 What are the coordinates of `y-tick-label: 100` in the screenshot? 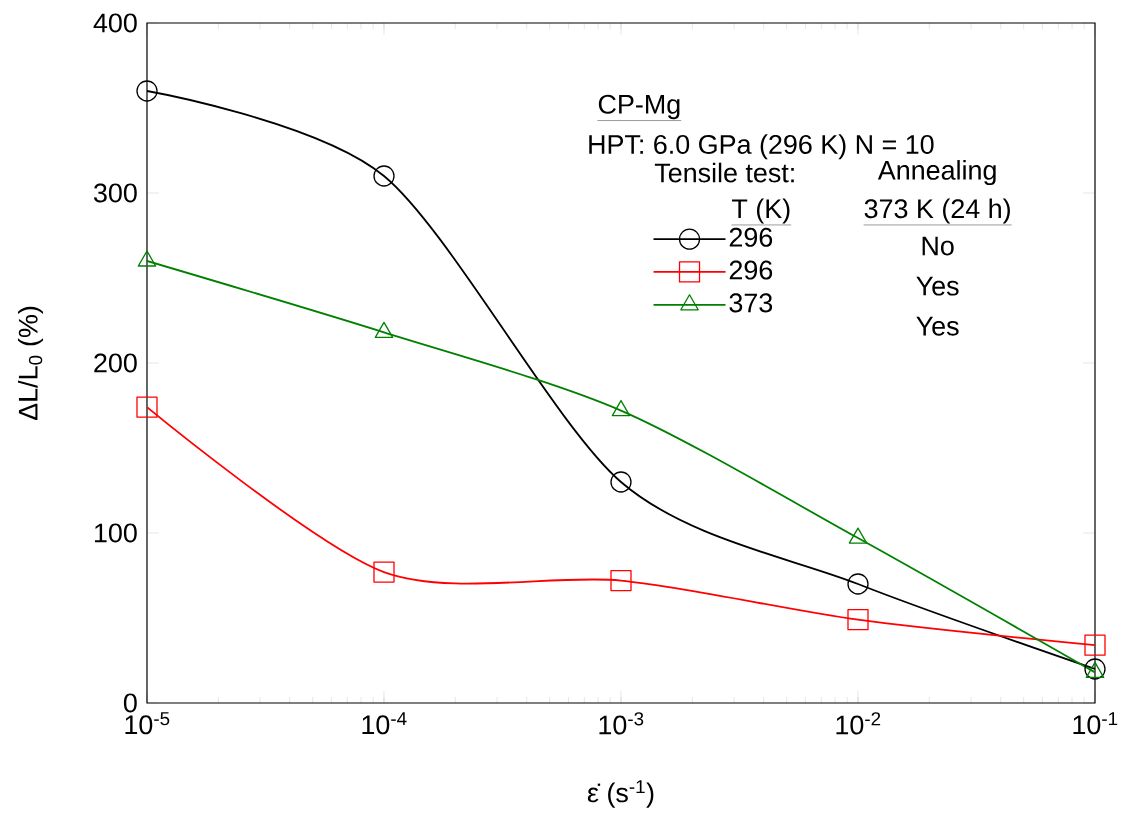 It's located at (115, 533).